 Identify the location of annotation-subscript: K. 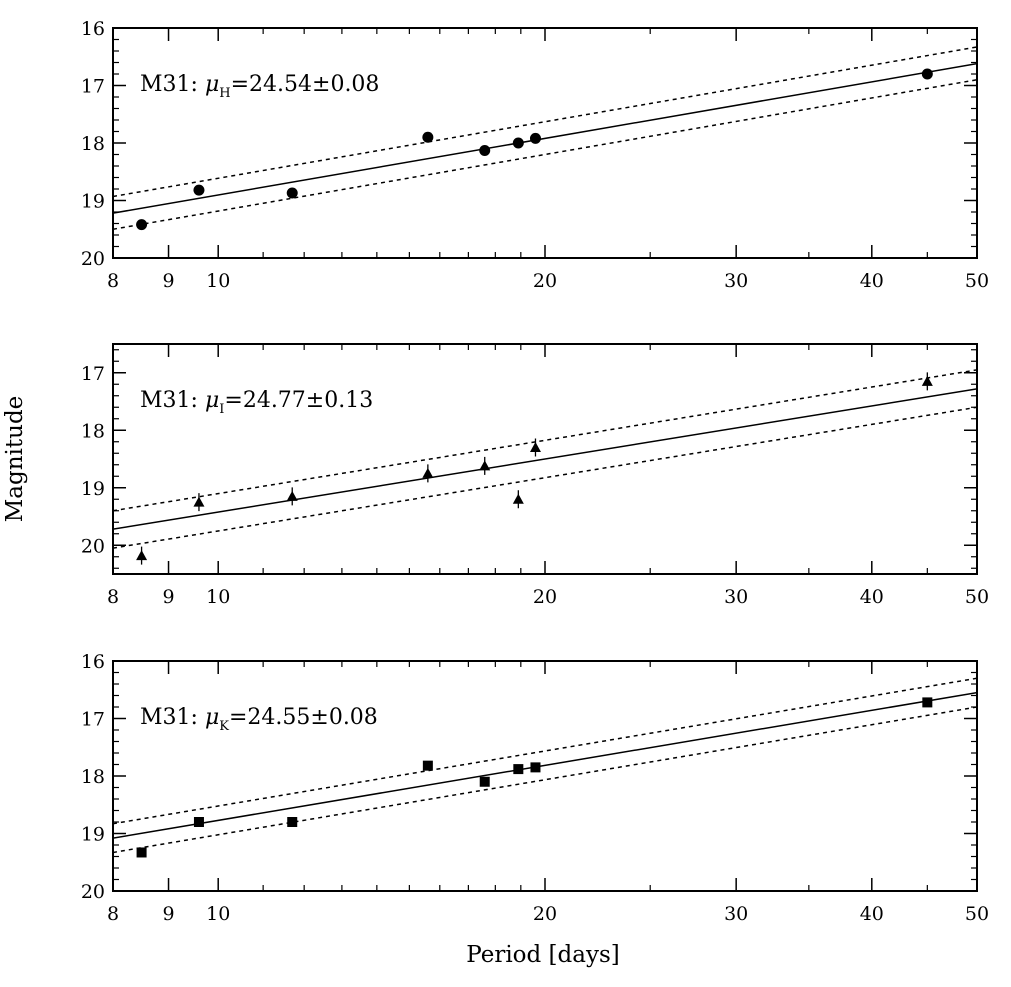
(224, 726).